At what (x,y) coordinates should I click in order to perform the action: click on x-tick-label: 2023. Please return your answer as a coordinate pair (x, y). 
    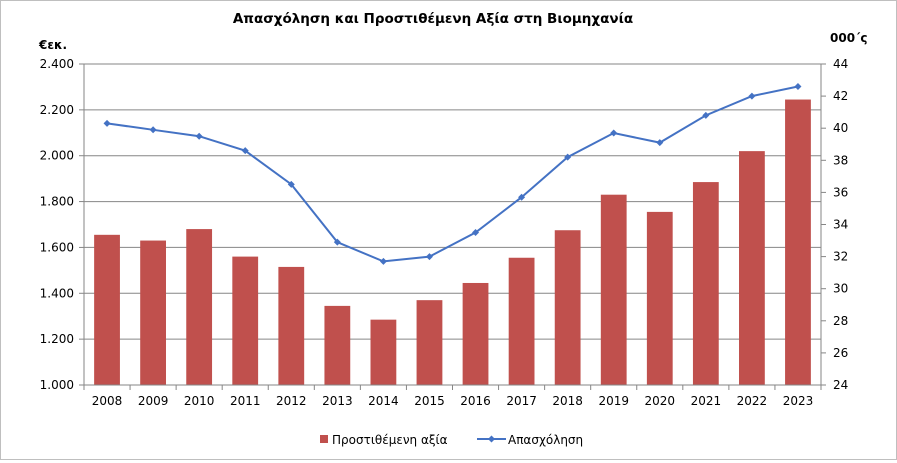
    Looking at the image, I should click on (798, 401).